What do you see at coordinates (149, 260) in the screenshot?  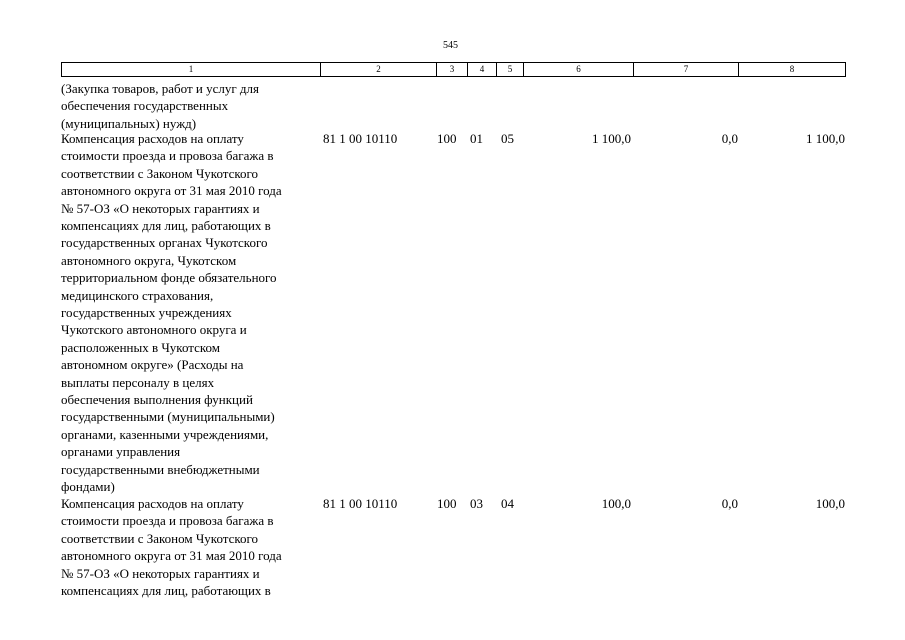 I see `row-text-line: автономного округа, Чукотском` at bounding box center [149, 260].